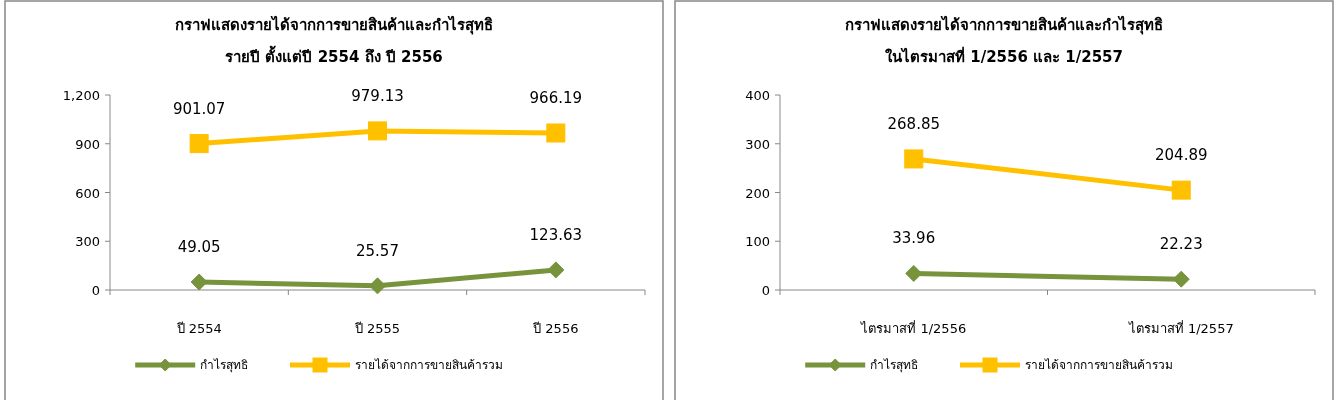 Image resolution: width=1340 pixels, height=400 pixels. What do you see at coordinates (377, 95) in the screenshot?
I see `data-label: 979.13` at bounding box center [377, 95].